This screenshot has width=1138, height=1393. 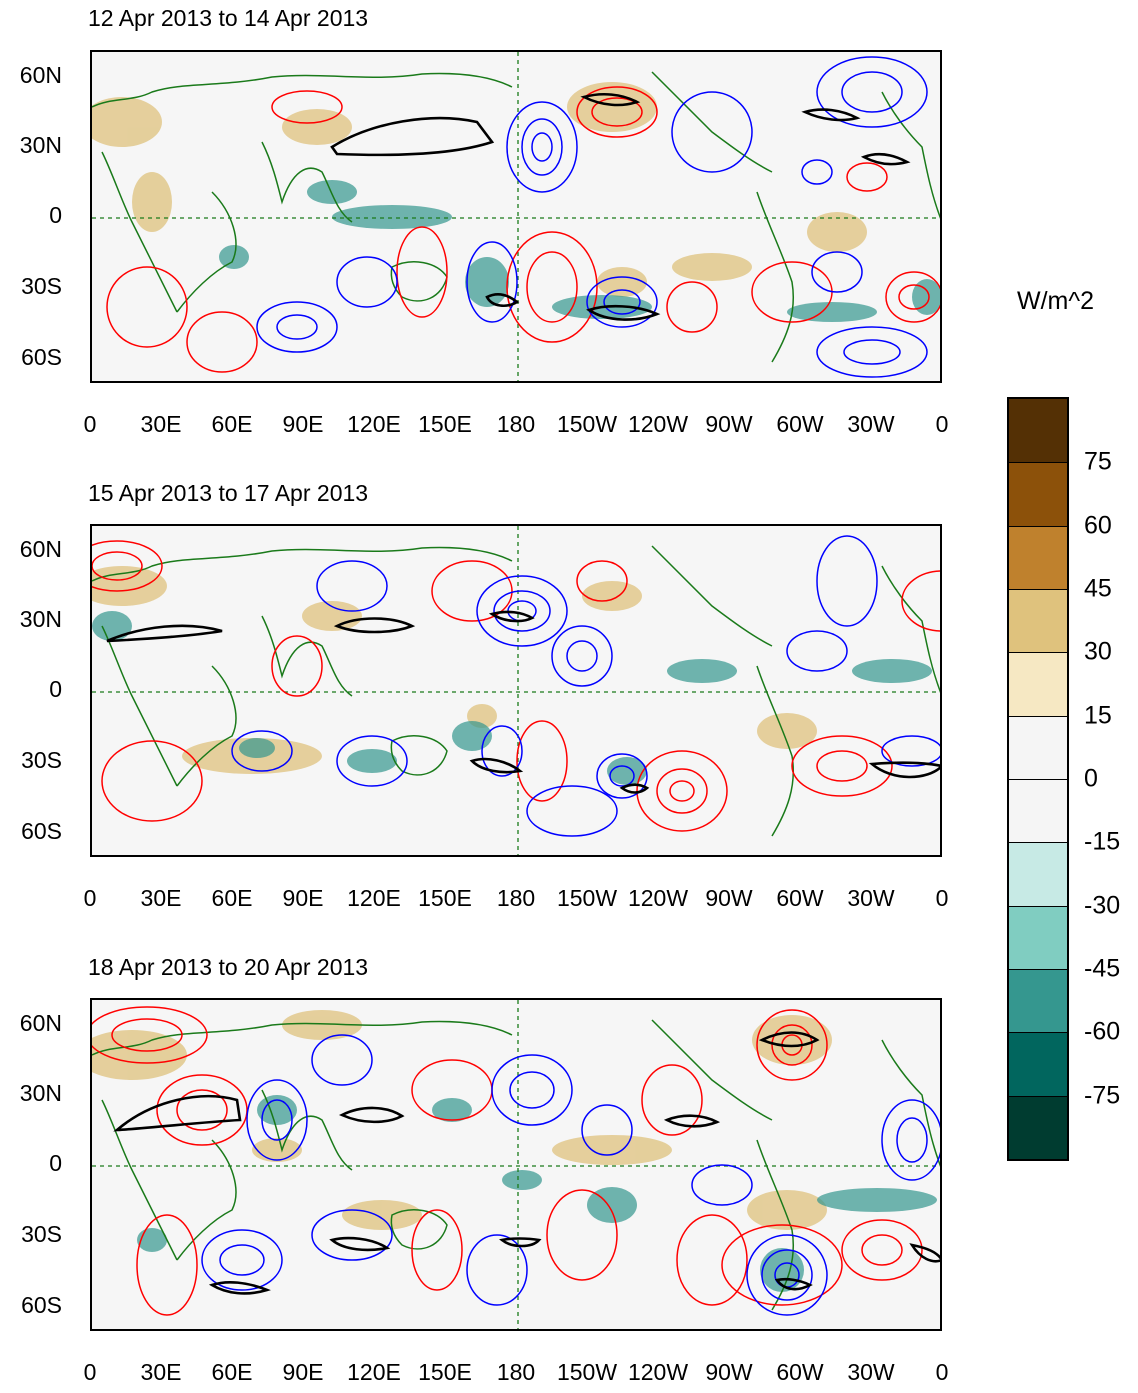 What do you see at coordinates (512, 698) in the screenshot?
I see `shading-negative` at bounding box center [512, 698].